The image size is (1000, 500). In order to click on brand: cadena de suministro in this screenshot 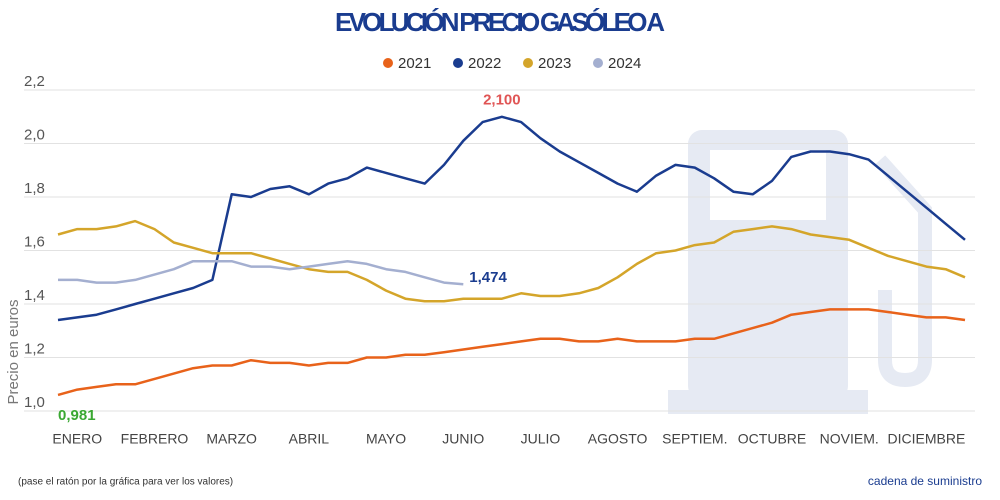, I will do `click(925, 481)`.